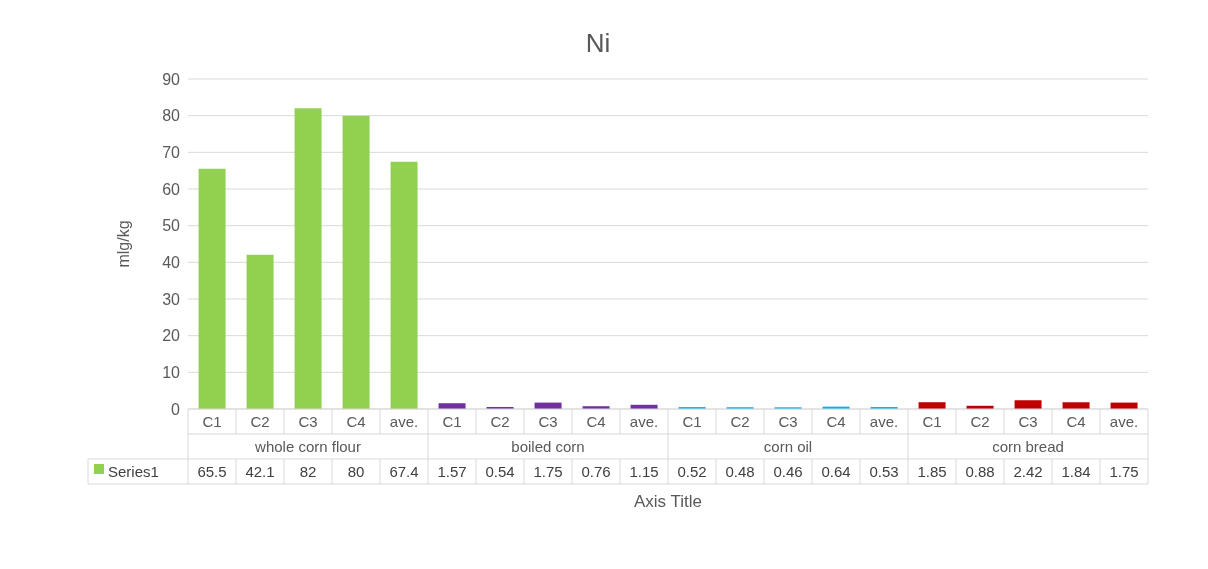 The image size is (1208, 569). What do you see at coordinates (668, 501) in the screenshot?
I see `x-axis-title: Axis Title` at bounding box center [668, 501].